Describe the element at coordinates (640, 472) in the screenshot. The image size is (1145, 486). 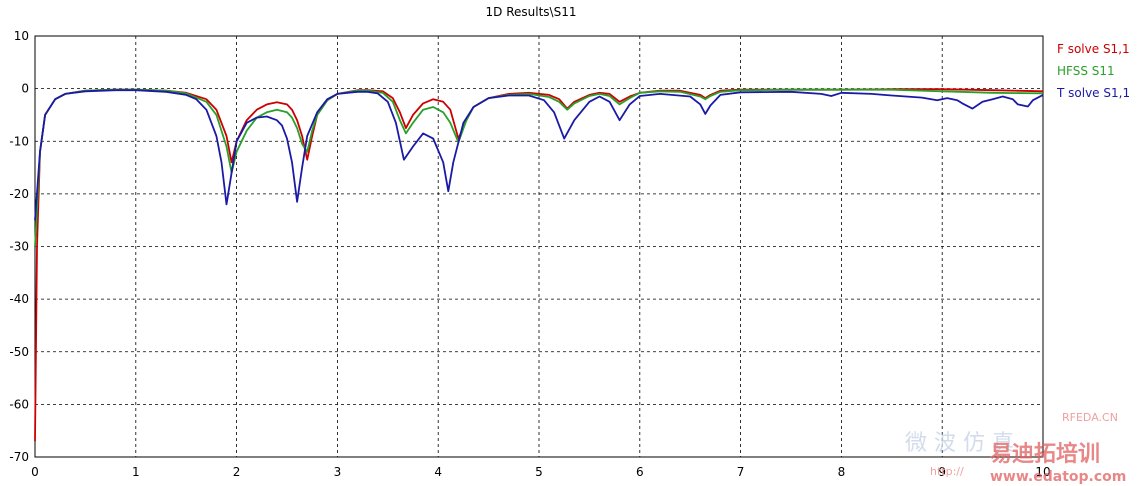
I see `x-tick-label: 6` at that location.